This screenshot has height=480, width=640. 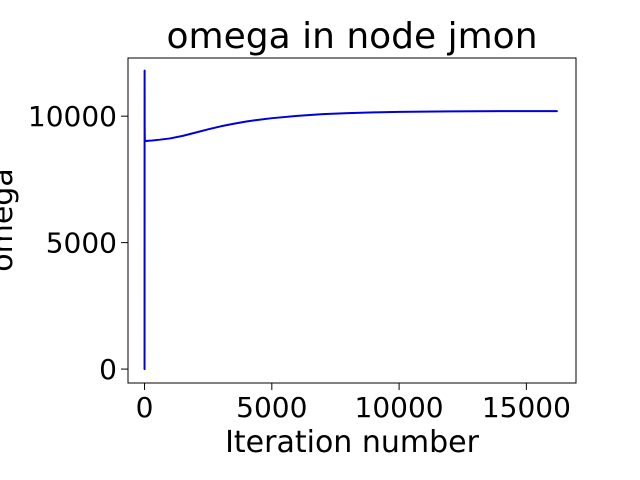 I want to click on x-tick-label: 5000, so click(x=271, y=407).